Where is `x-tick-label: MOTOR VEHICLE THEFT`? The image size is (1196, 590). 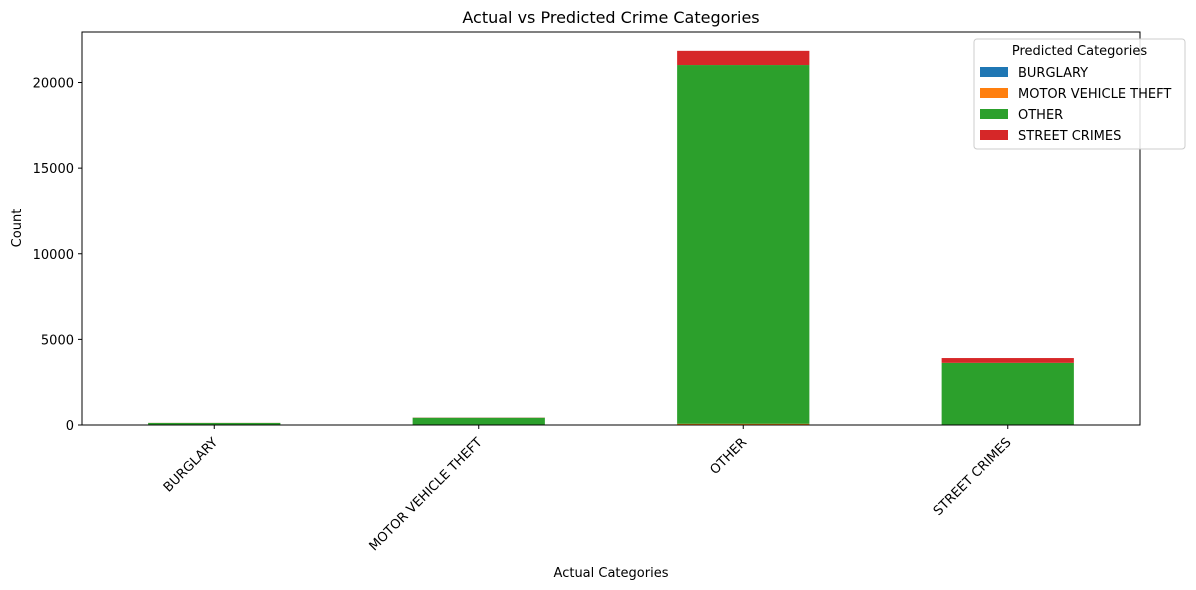
x-tick-label: MOTOR VEHICLE THEFT is located at coordinates (426, 494).